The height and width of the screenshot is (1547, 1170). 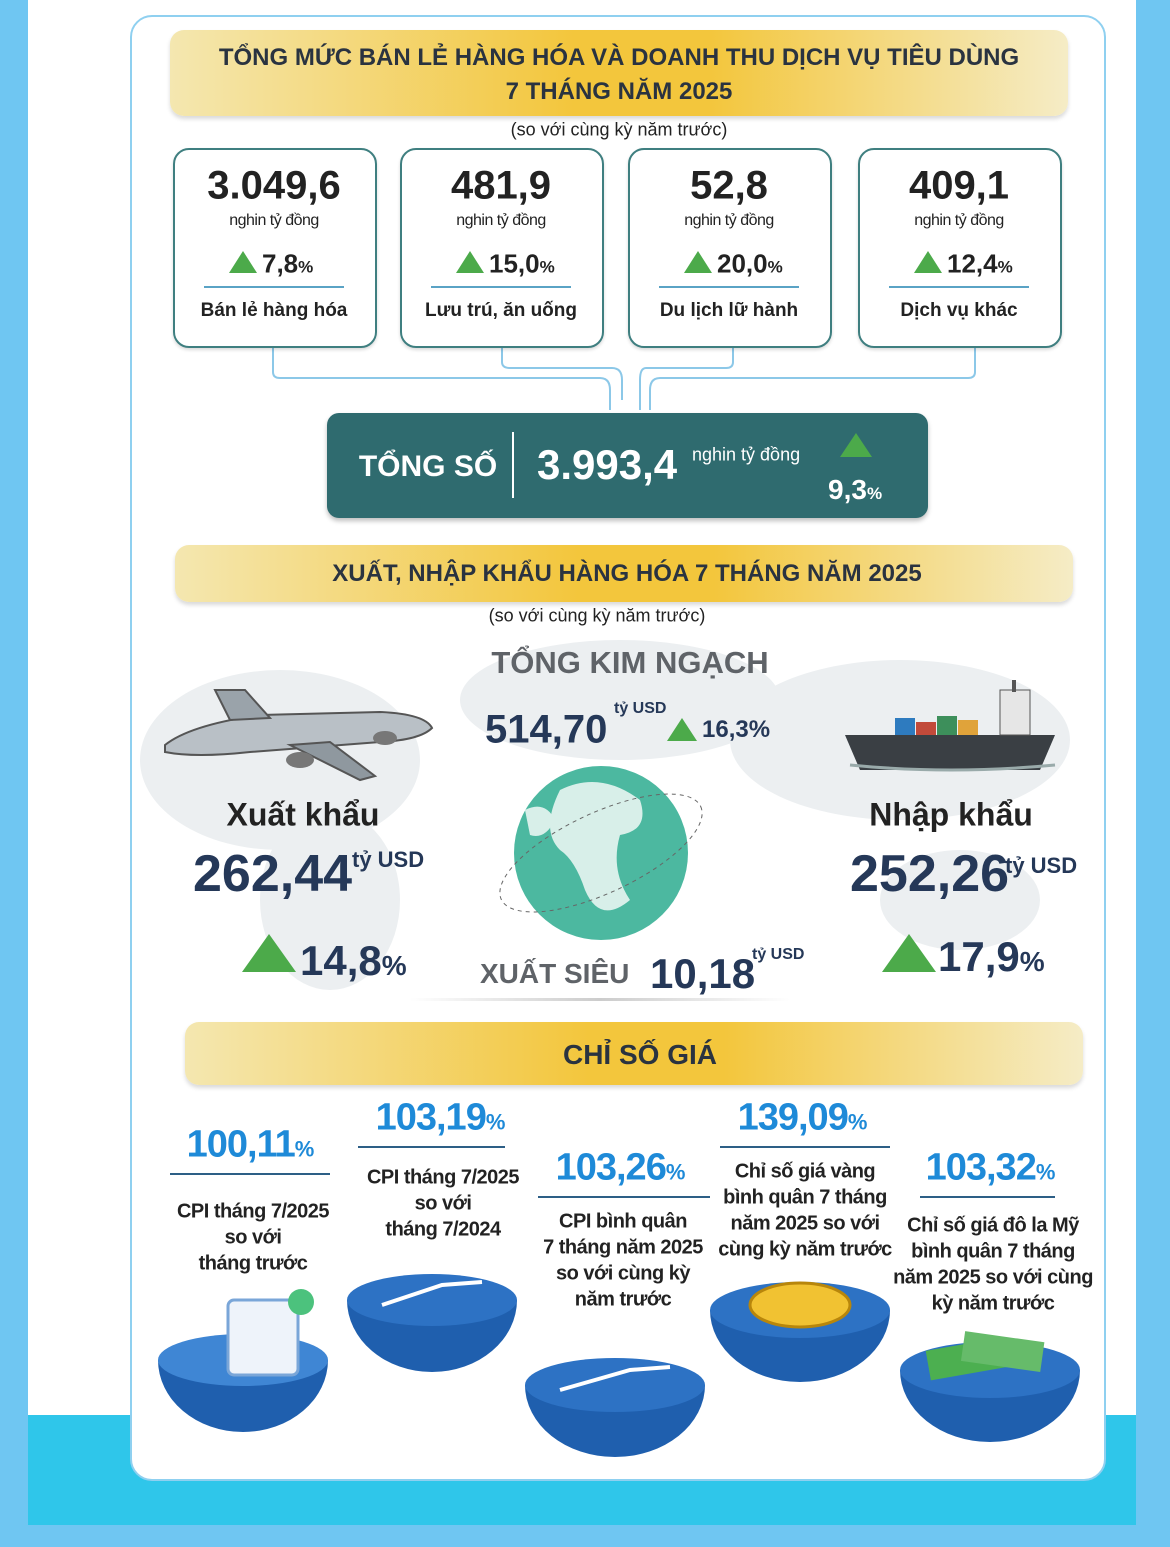 I want to click on price-value-value: 139,09, so click(x=793, y=1117).